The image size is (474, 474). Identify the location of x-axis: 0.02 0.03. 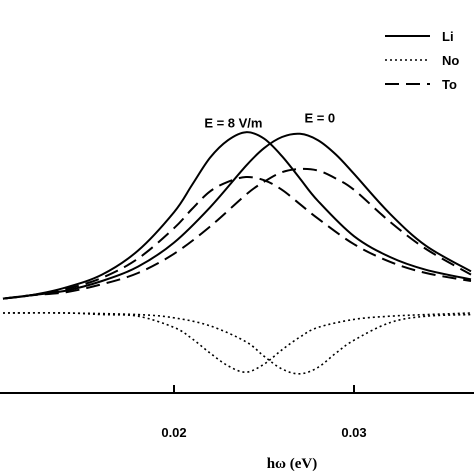
(237, 412).